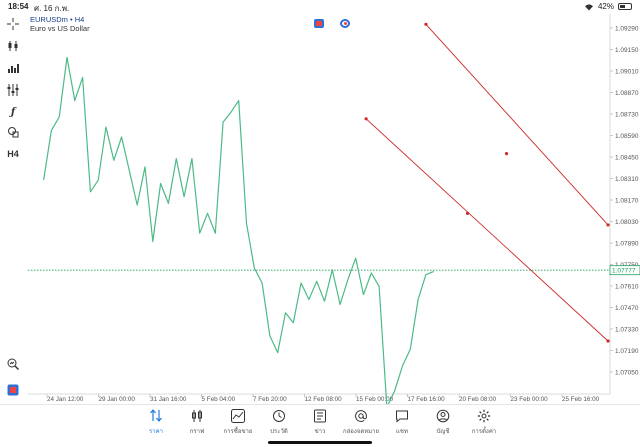  What do you see at coordinates (627, 351) in the screenshot?
I see `y-tick-label: 1.07190` at bounding box center [627, 351].